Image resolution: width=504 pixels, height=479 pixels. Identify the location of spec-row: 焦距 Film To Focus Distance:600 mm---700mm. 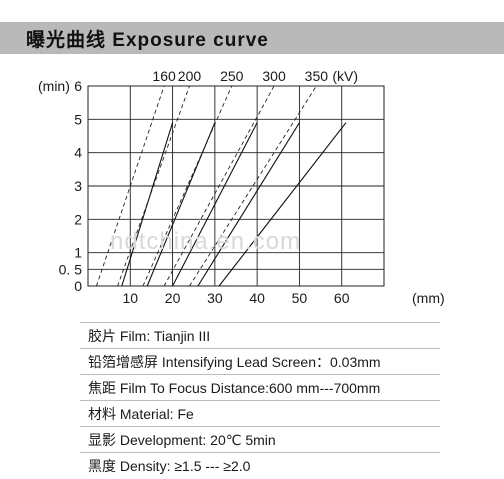
(234, 388).